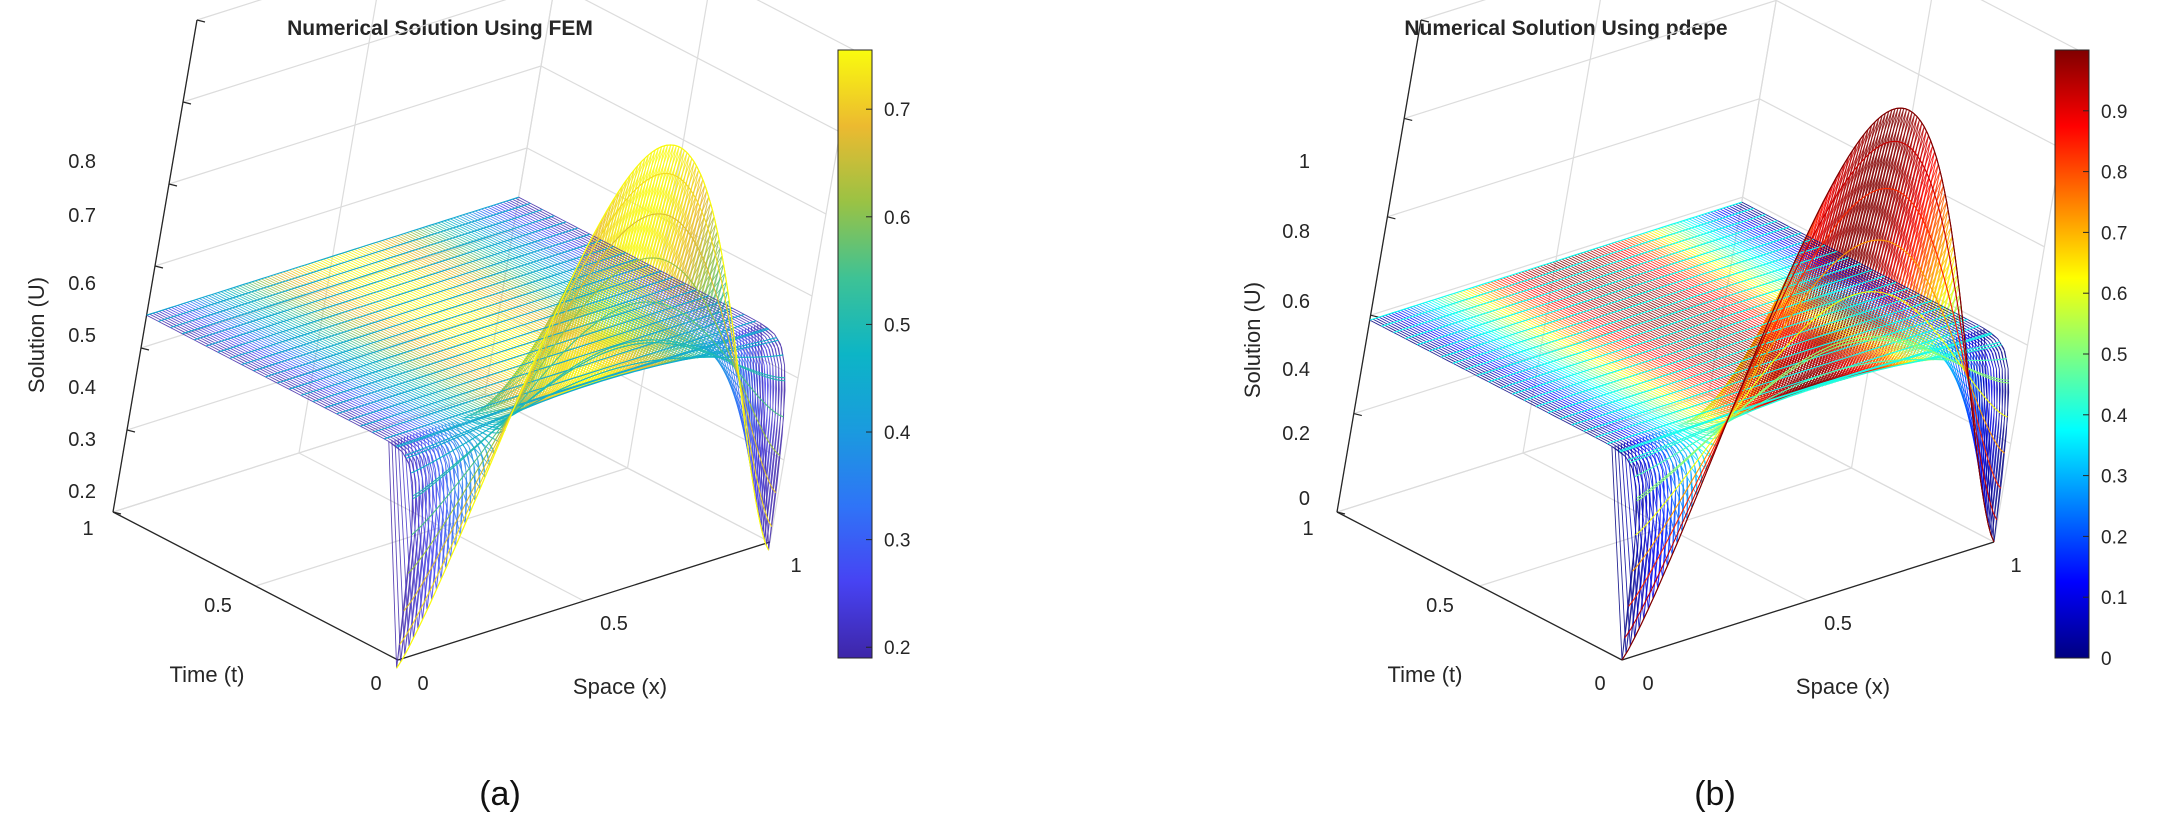  What do you see at coordinates (82, 336) in the screenshot?
I see `z-tick-label: 0.5` at bounding box center [82, 336].